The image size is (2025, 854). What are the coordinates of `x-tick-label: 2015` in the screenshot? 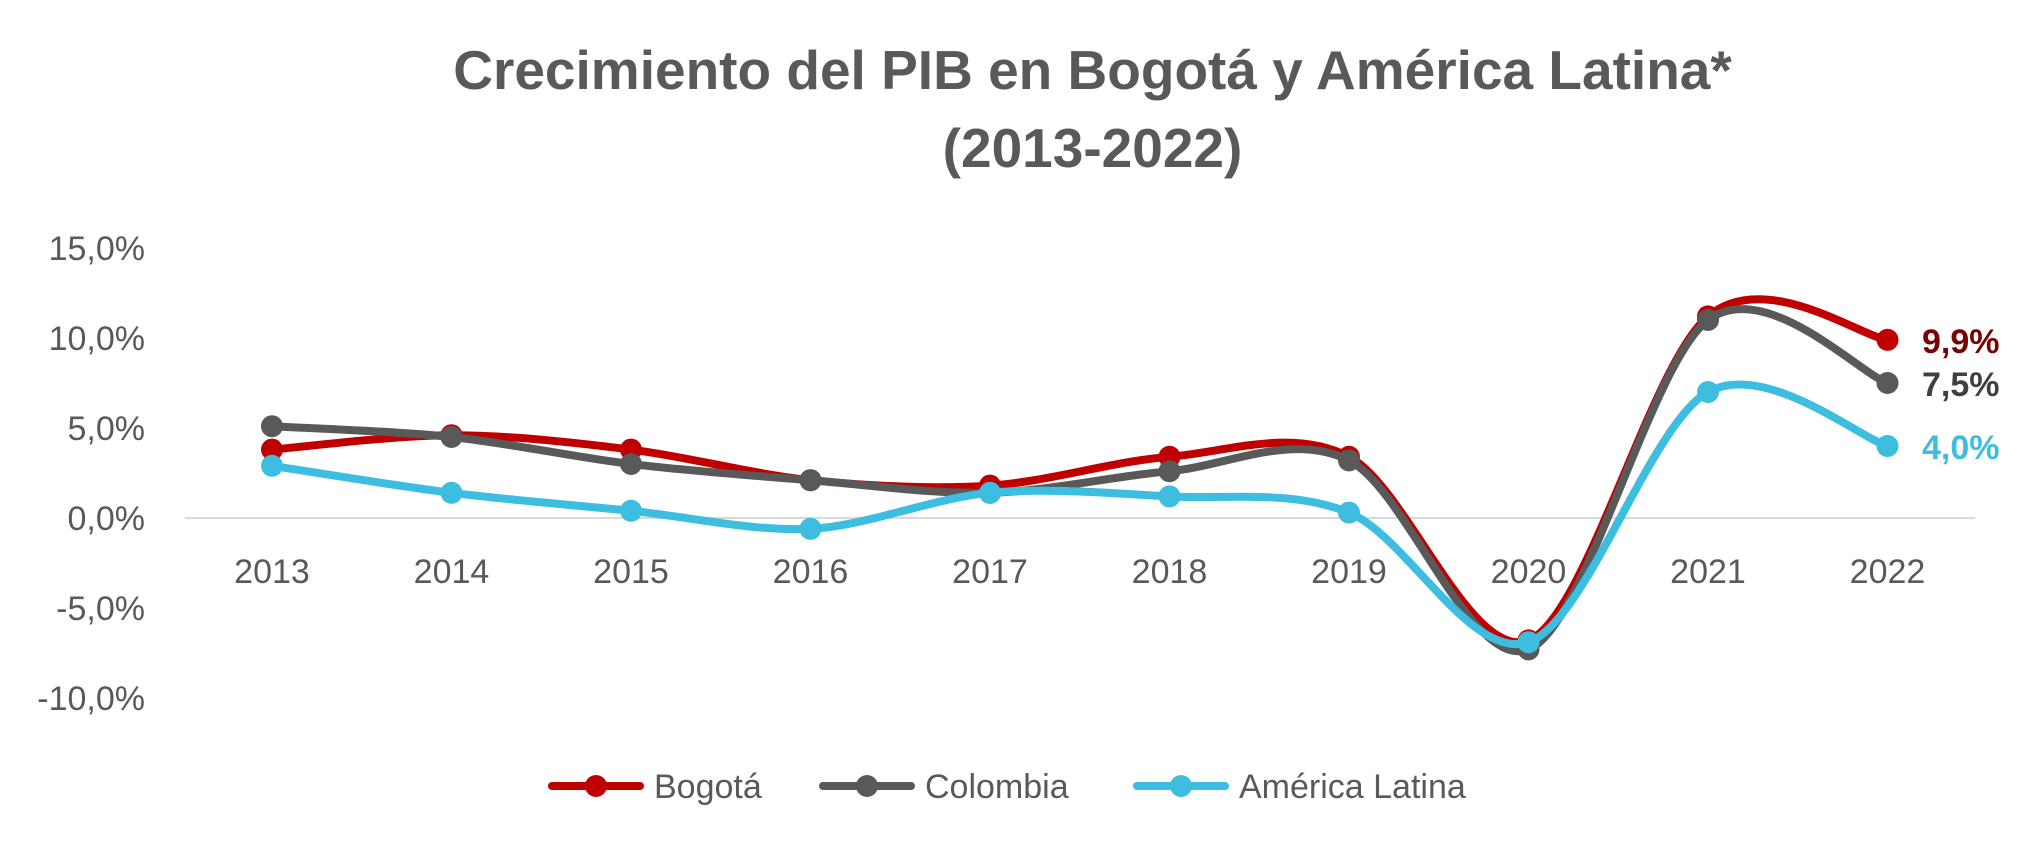 It's located at (631, 572).